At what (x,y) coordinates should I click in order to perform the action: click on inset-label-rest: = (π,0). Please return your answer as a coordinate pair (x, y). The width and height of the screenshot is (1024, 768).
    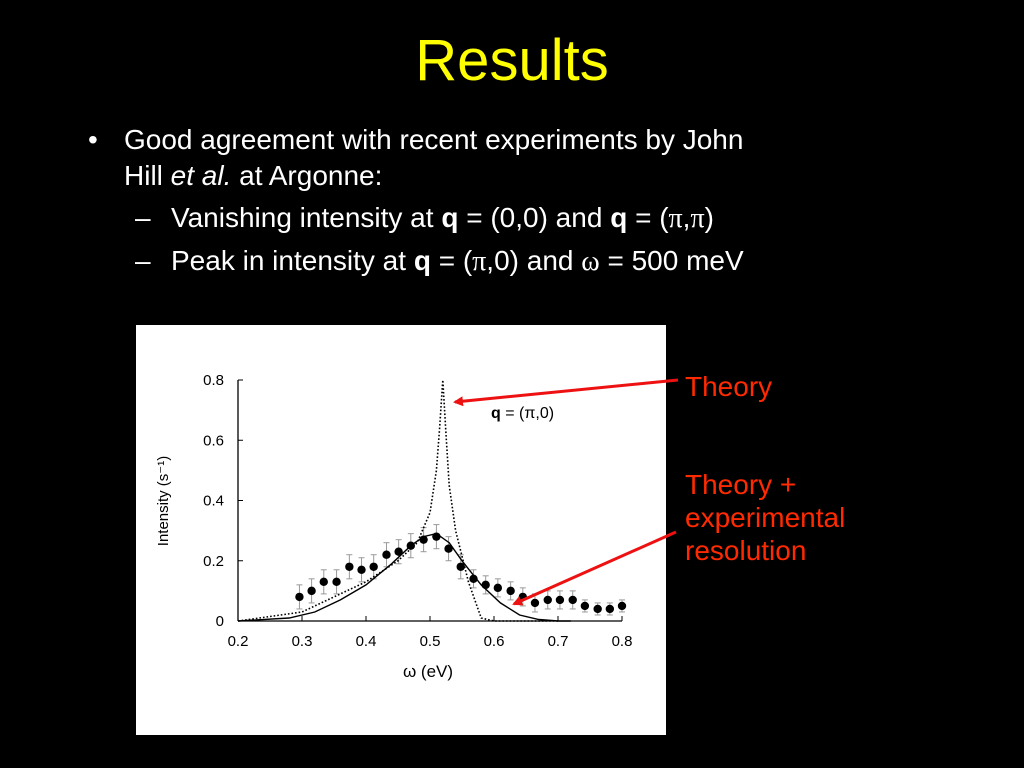
    Looking at the image, I should click on (527, 413).